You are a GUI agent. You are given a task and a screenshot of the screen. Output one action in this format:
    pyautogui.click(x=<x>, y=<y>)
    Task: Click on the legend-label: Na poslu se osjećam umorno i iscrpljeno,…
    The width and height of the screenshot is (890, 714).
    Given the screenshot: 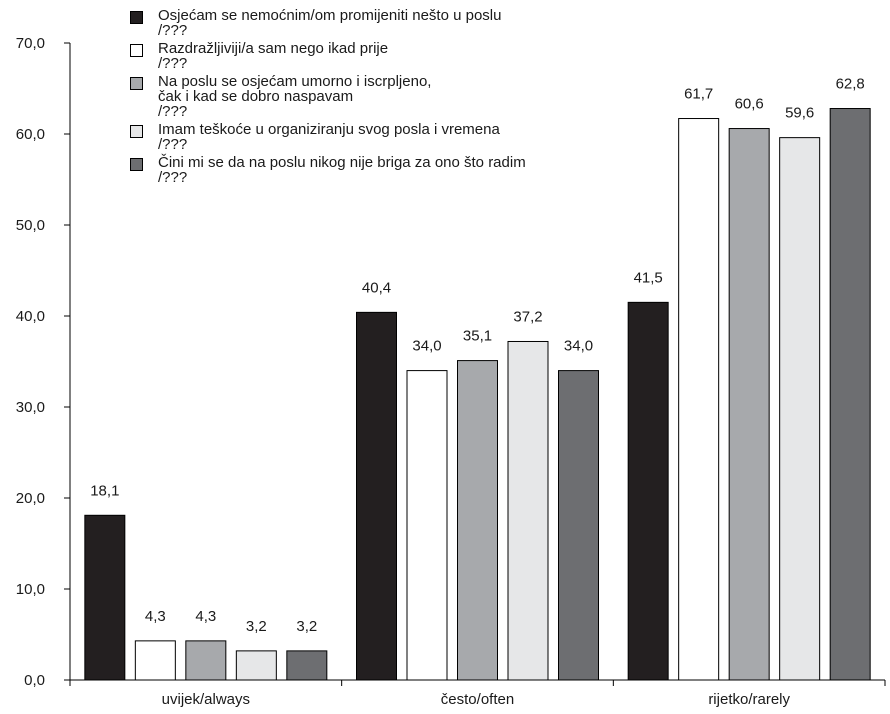 What is the action you would take?
    pyautogui.click(x=295, y=96)
    